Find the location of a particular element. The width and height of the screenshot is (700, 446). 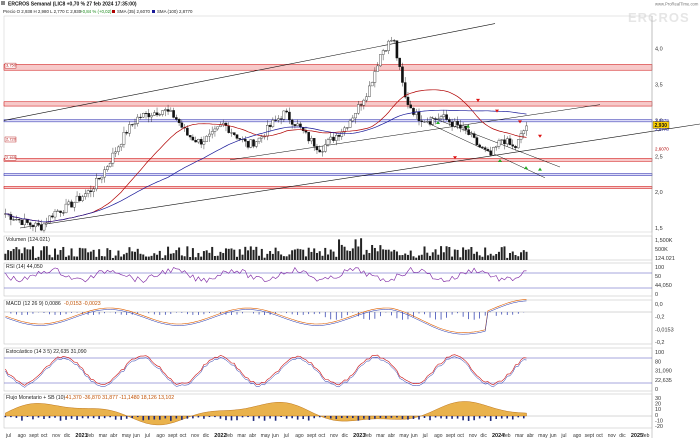

time-axis-label: 2022 is located at coordinates (220, 436).